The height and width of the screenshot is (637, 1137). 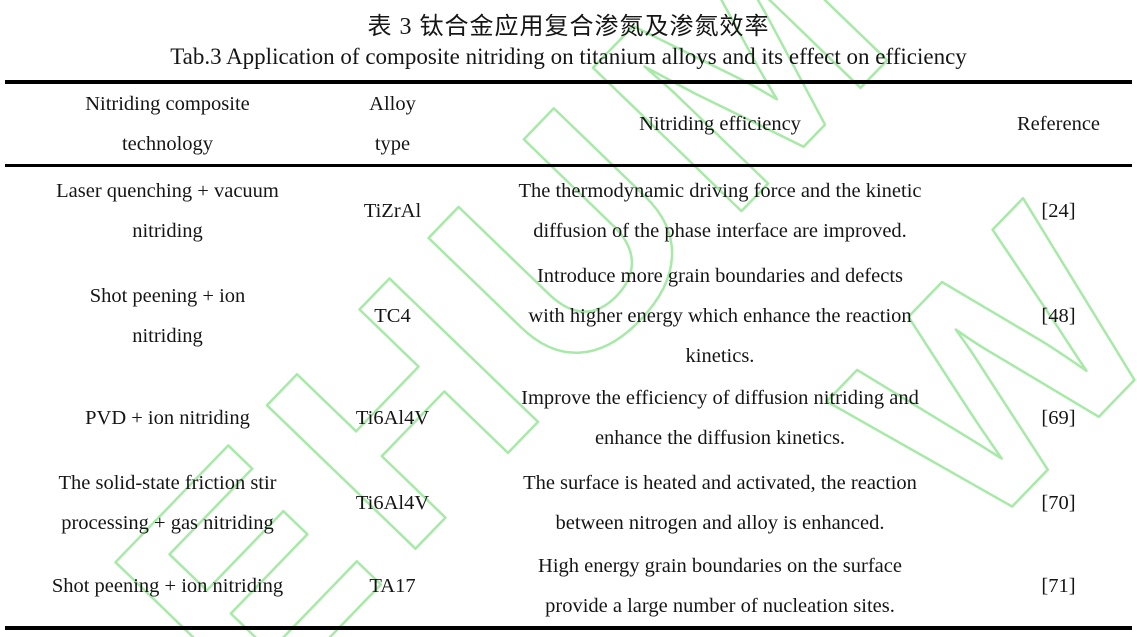 I want to click on text-line: [71], so click(x=1058, y=585).